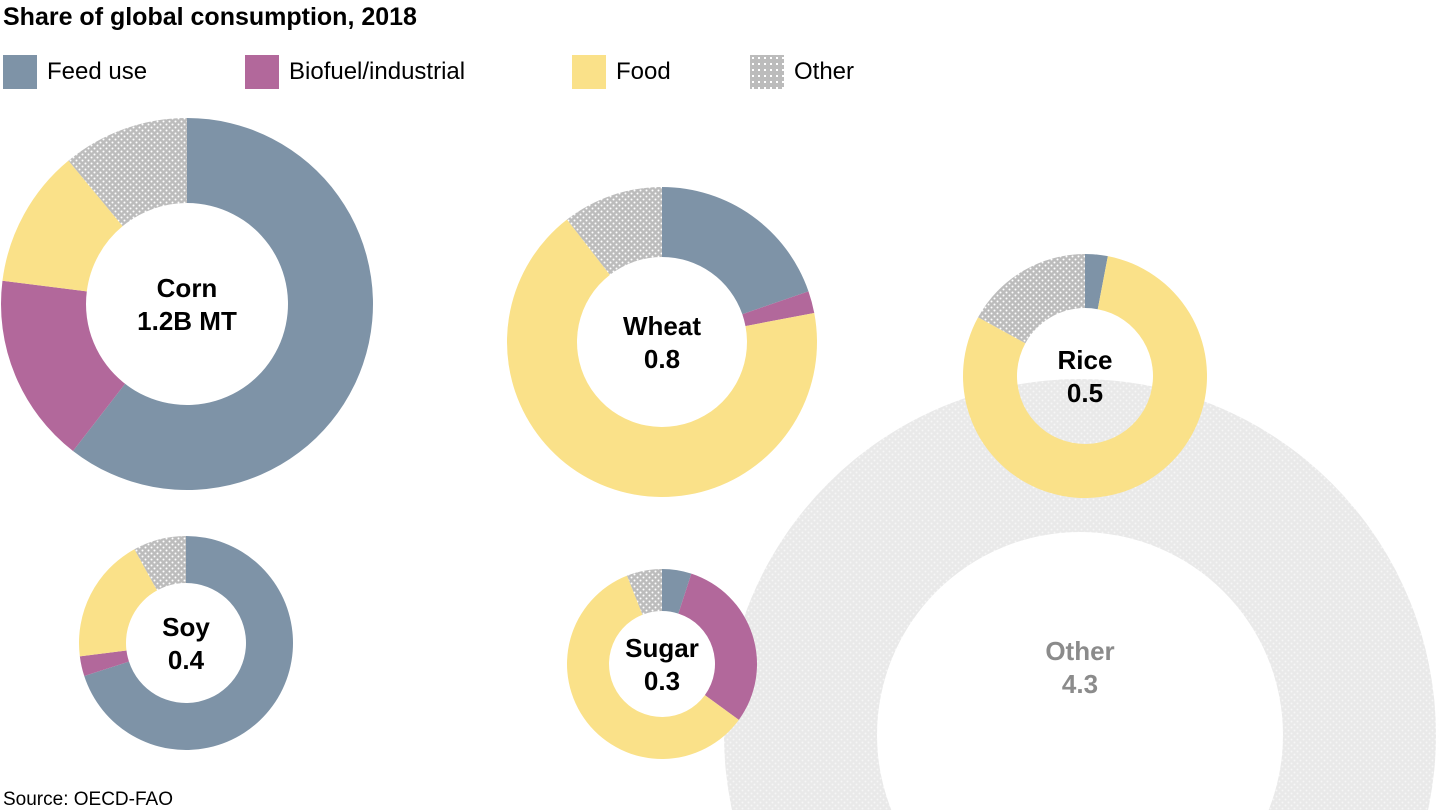 The height and width of the screenshot is (810, 1440). Describe the element at coordinates (377, 71) in the screenshot. I see `legend-item-label: Biofuel/industrial` at that location.